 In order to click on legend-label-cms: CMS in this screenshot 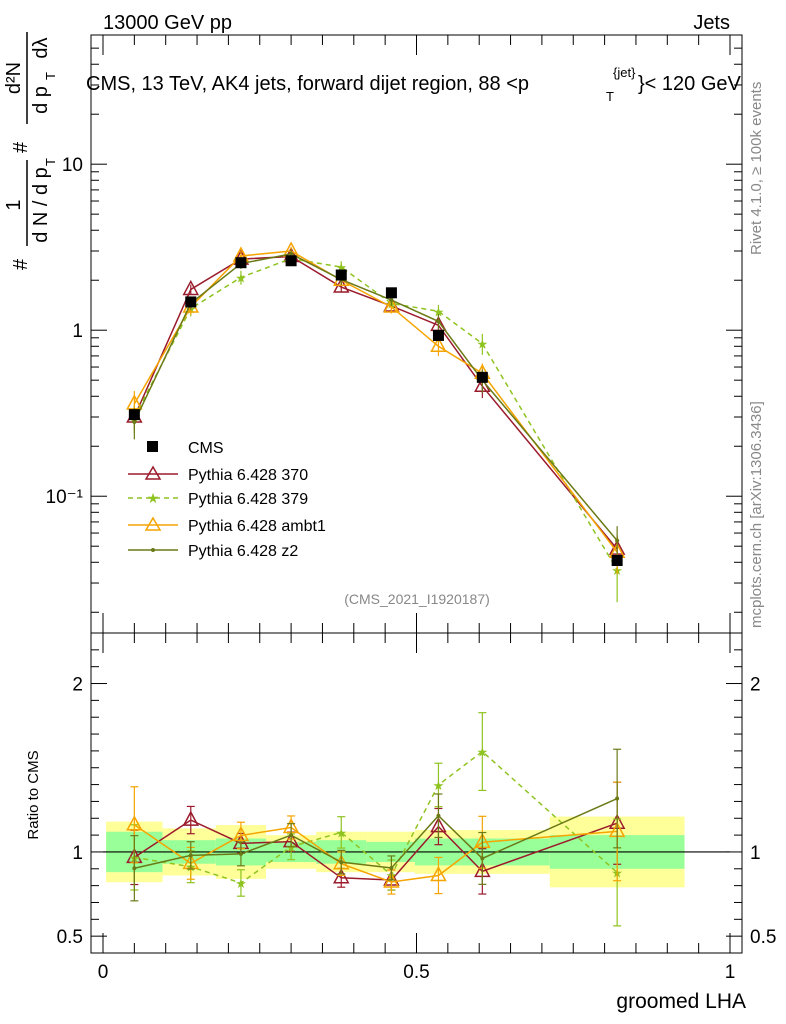, I will do `click(206, 448)`.